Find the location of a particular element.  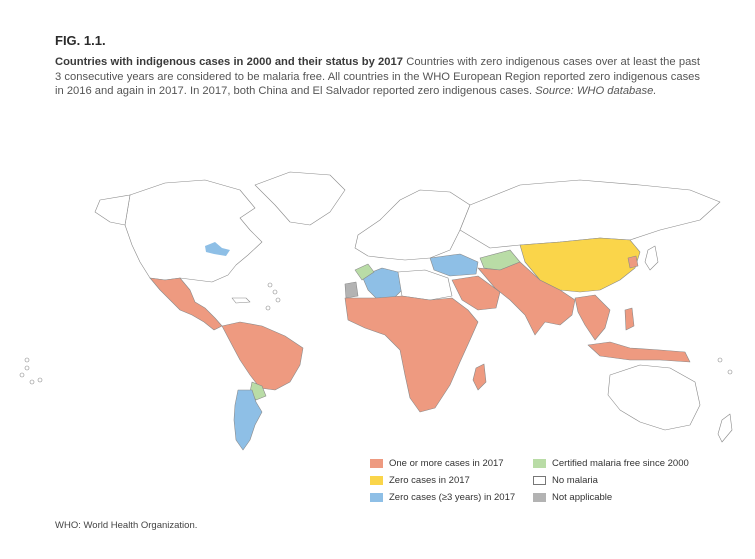

legend-item-no-malaria: No malaria is located at coordinates (565, 480).